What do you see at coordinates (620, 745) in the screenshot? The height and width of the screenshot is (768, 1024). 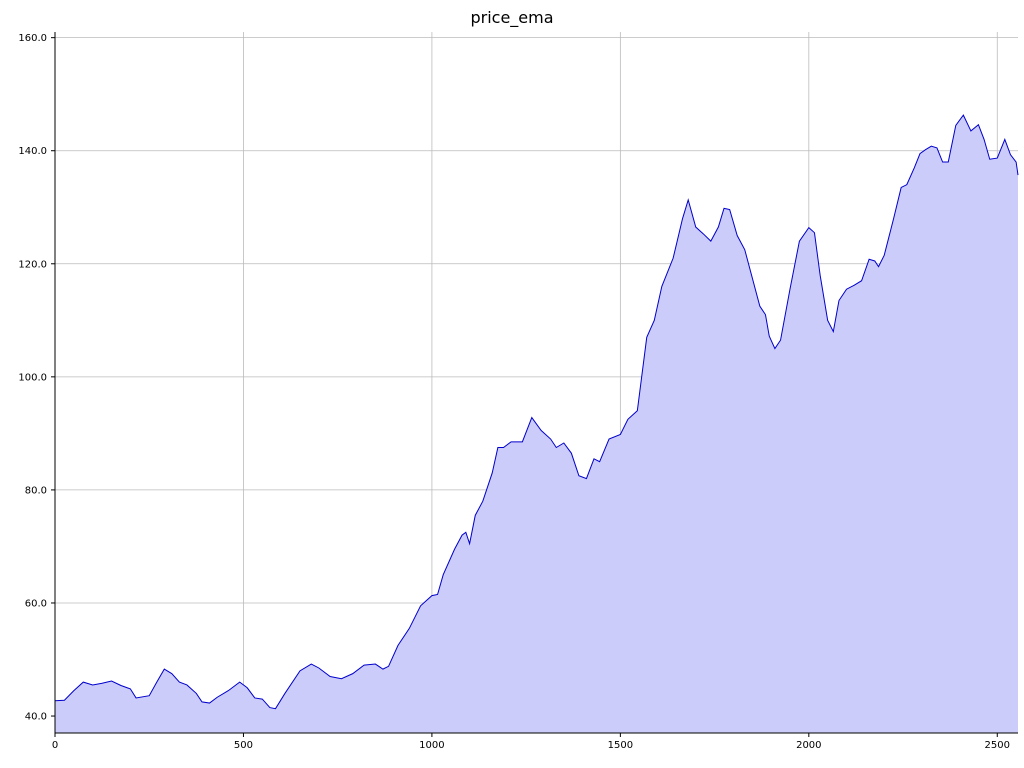 I see `x-tick-label: 1500` at bounding box center [620, 745].